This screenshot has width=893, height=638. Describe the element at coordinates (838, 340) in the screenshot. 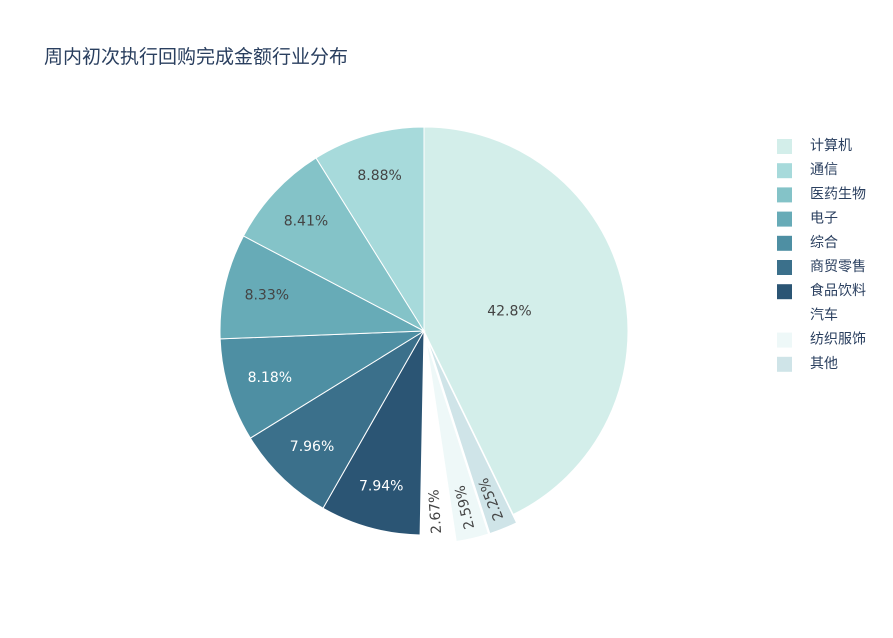

I see `legend-label-8: 纺织服饰` at that location.